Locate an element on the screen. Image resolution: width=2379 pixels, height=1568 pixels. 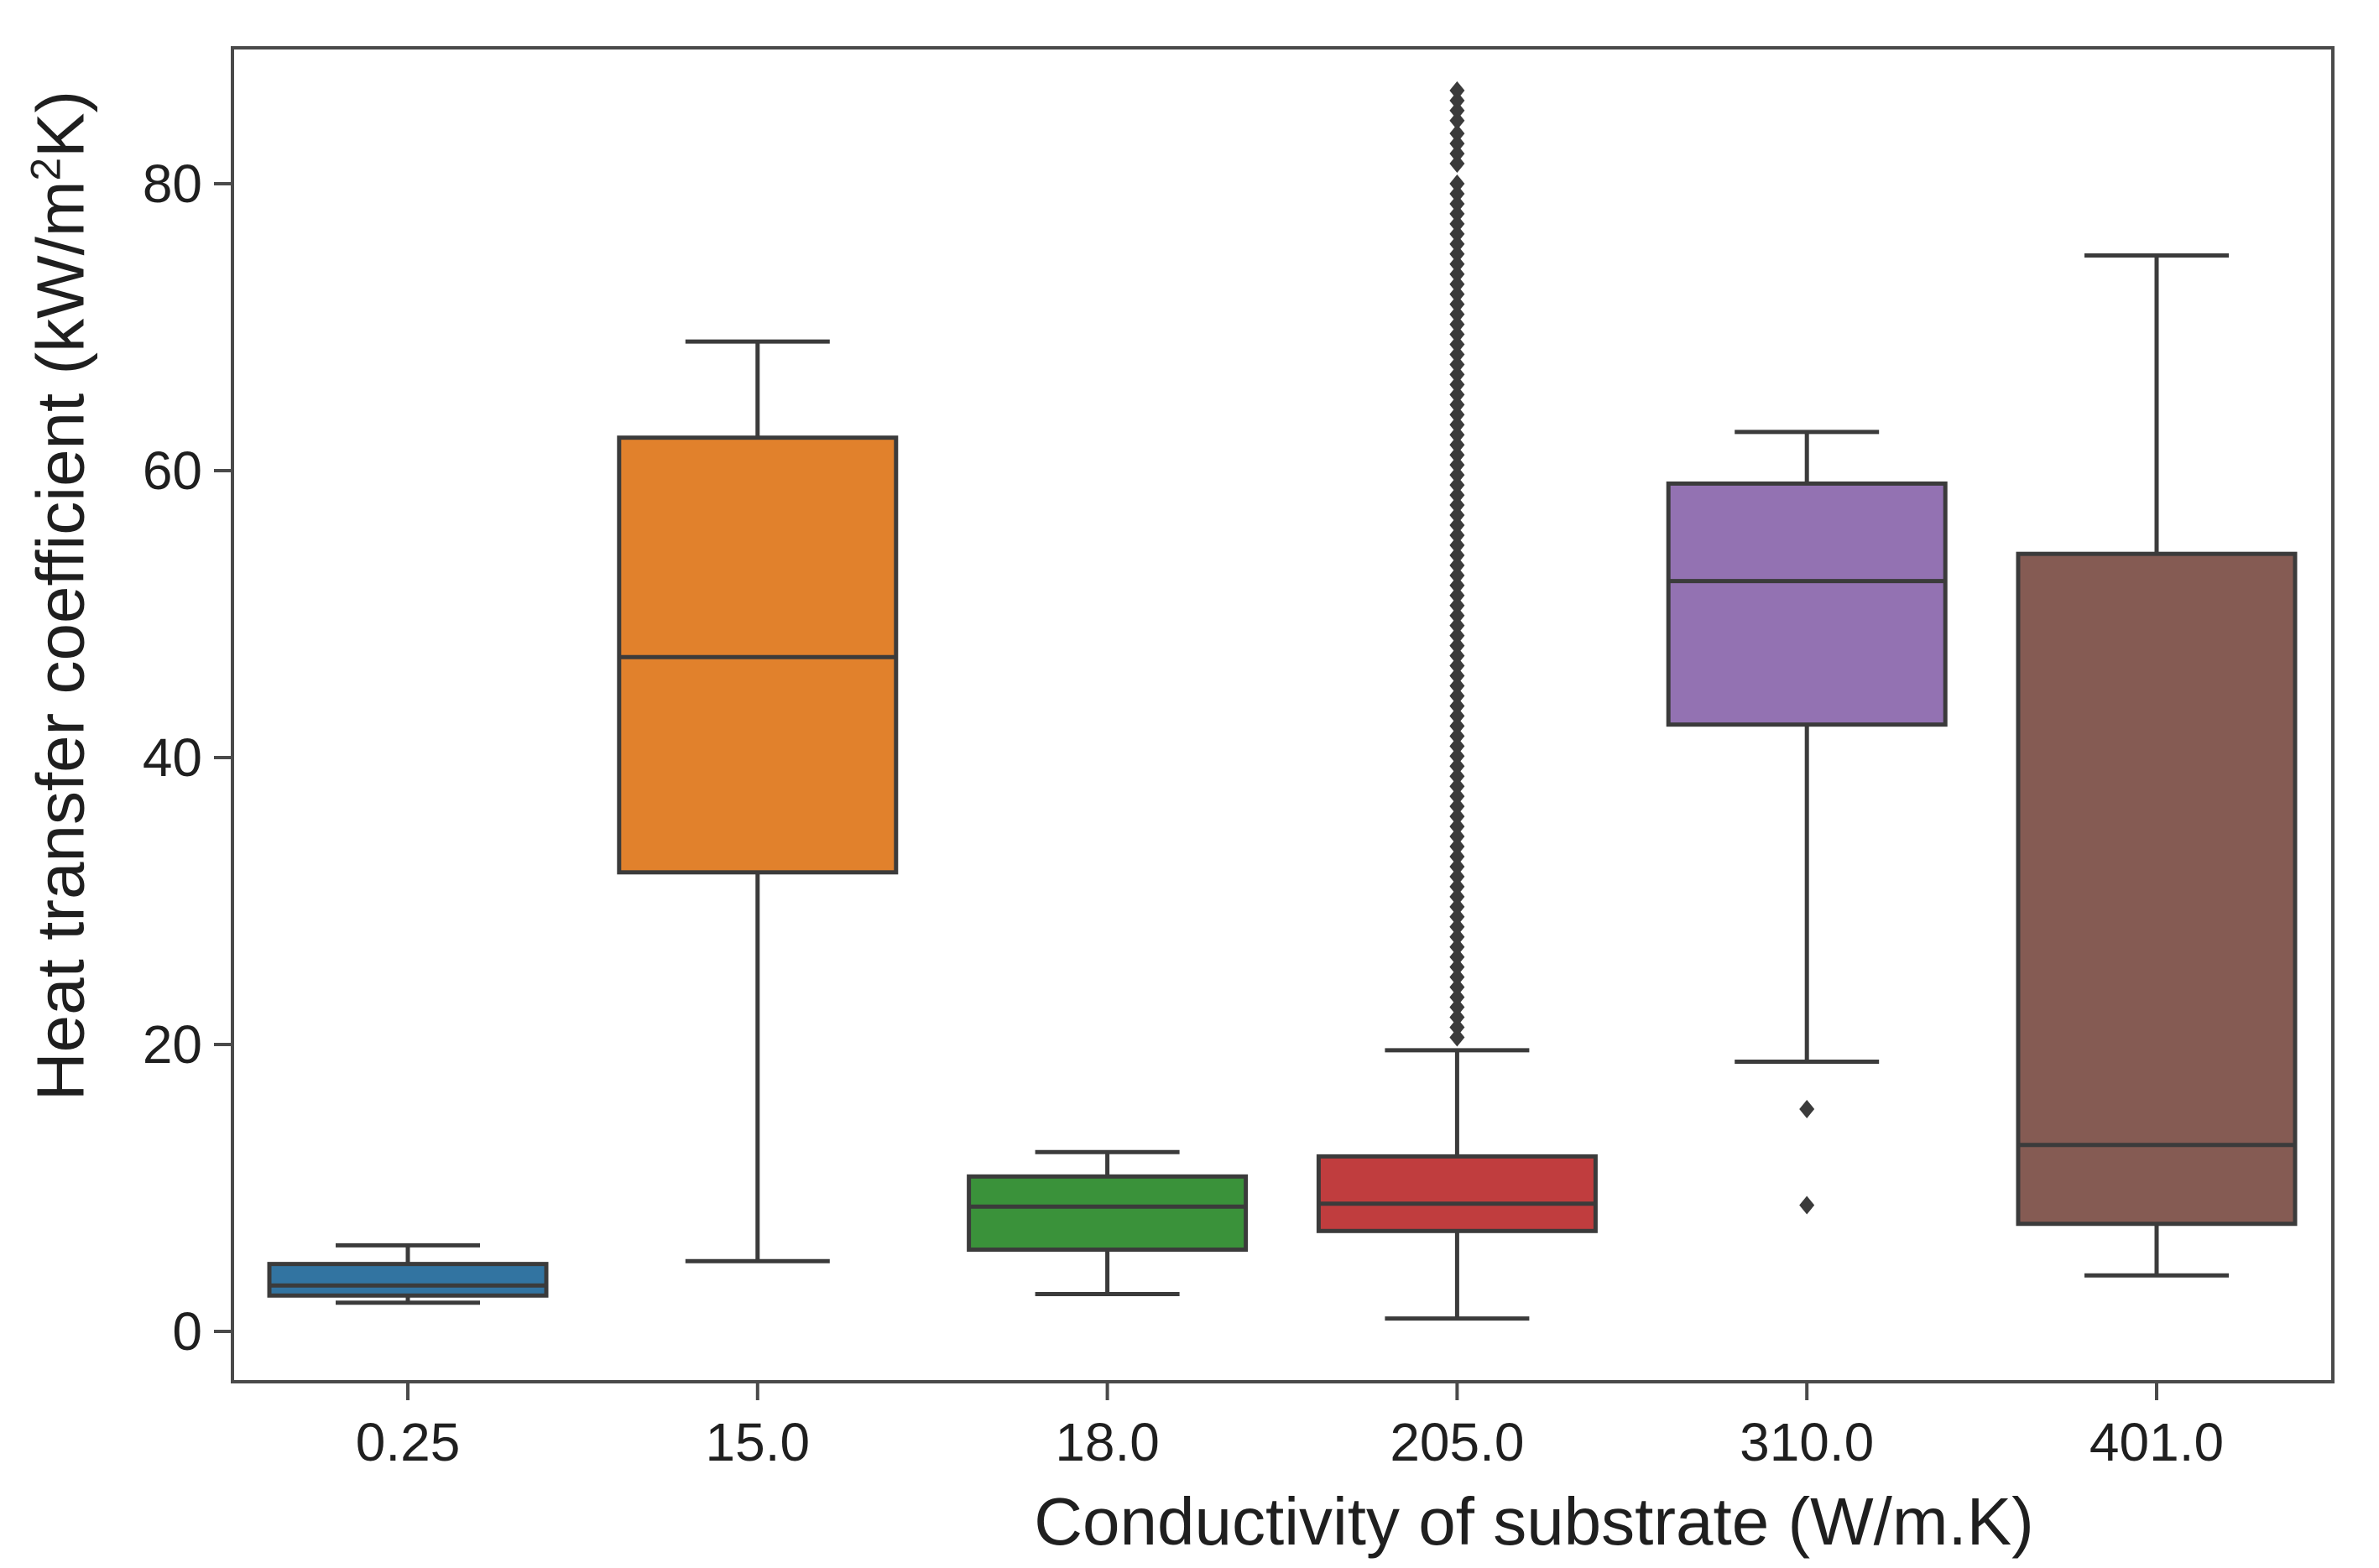
y-axis-label: Heat transfer coefficient (kW/m2K) is located at coordinates (61, 596).